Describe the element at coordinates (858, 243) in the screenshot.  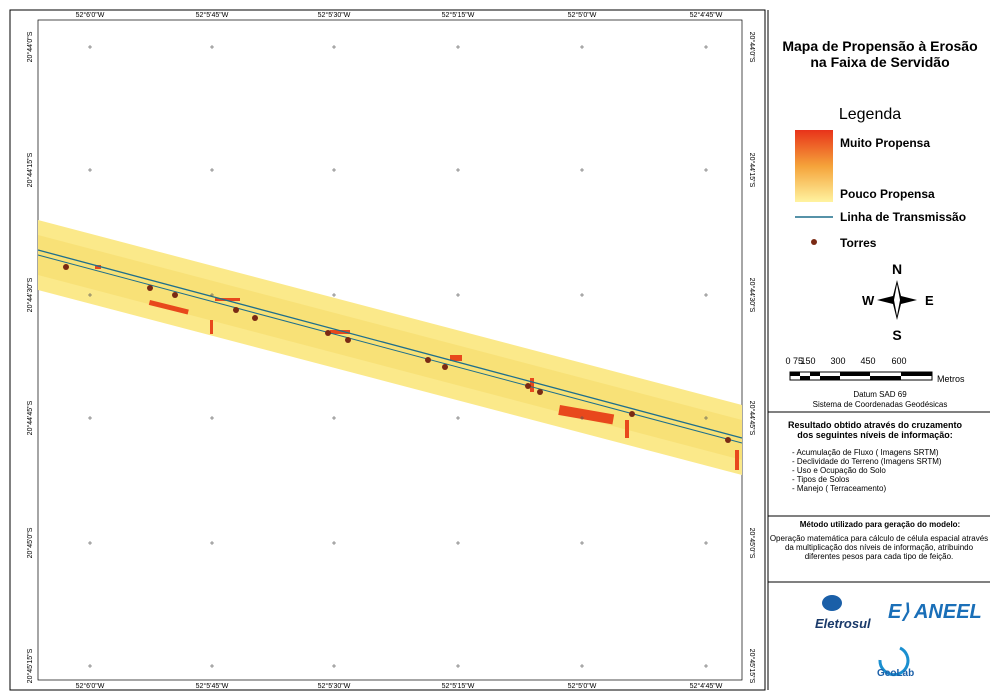
I see `legend-towers-label: Torres` at that location.